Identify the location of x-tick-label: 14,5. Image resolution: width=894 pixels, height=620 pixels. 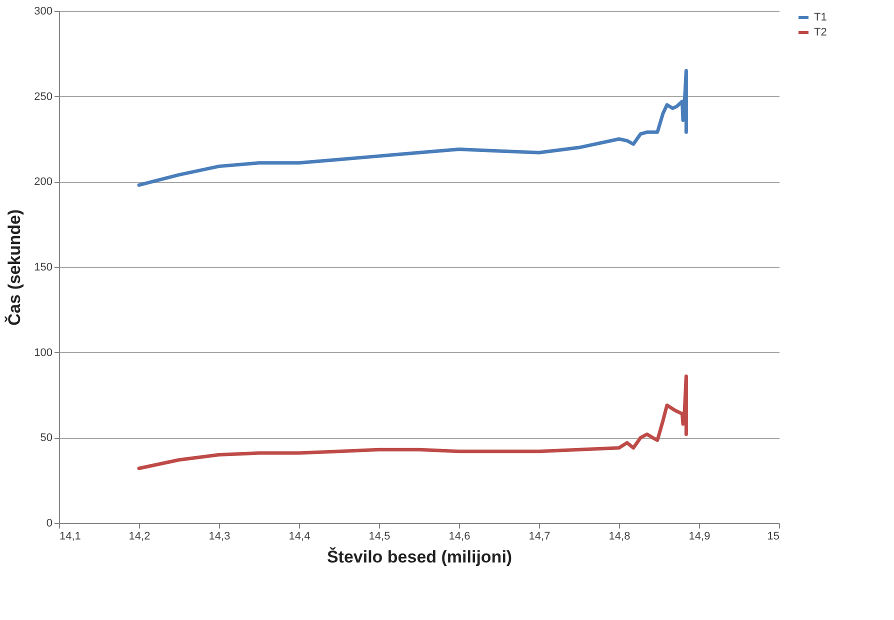
(379, 536).